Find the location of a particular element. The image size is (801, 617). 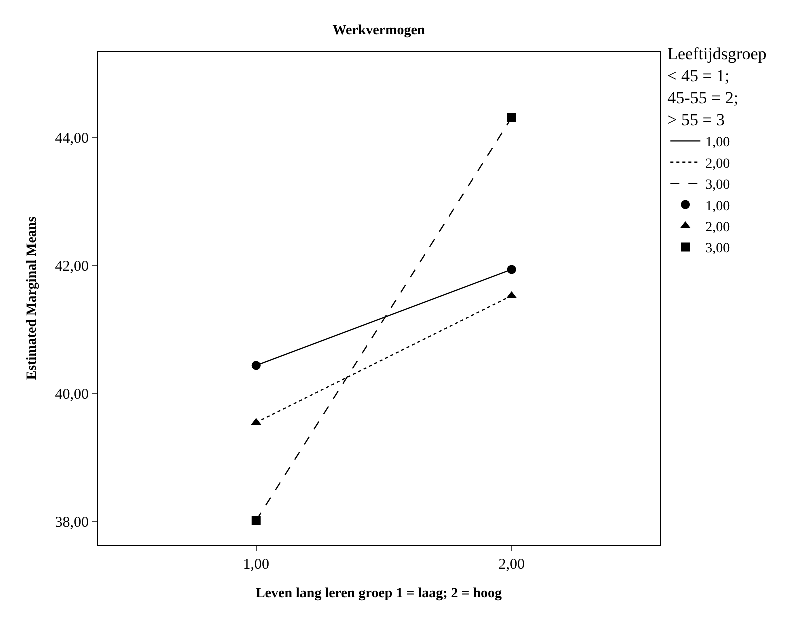

y-tick-label: 40,00 is located at coordinates (72, 395).